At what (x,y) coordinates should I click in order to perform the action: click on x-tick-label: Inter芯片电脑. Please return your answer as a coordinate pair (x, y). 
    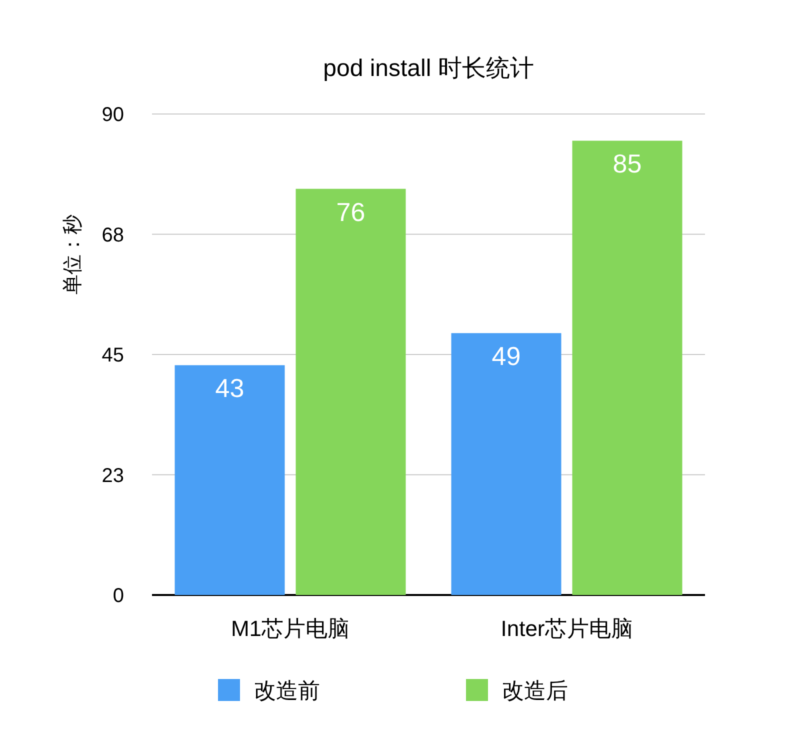
    Looking at the image, I should click on (566, 628).